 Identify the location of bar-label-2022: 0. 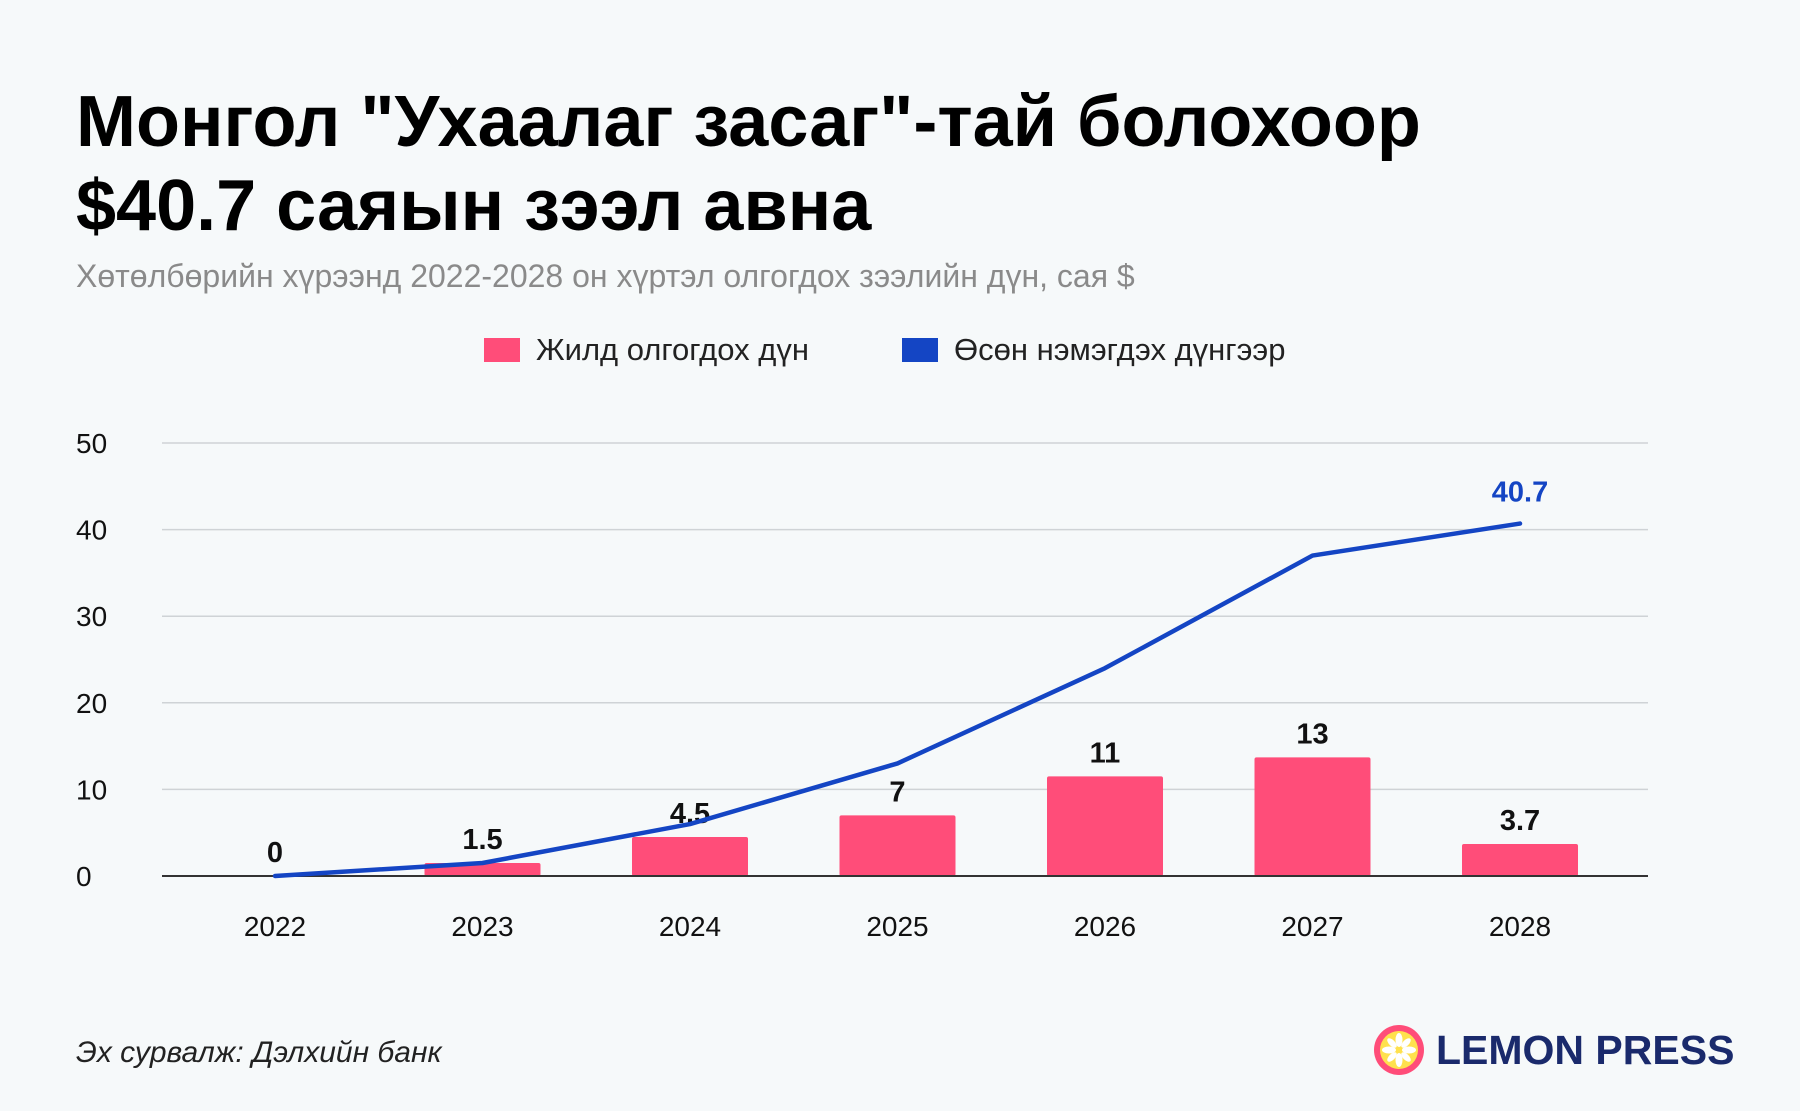
(275, 853).